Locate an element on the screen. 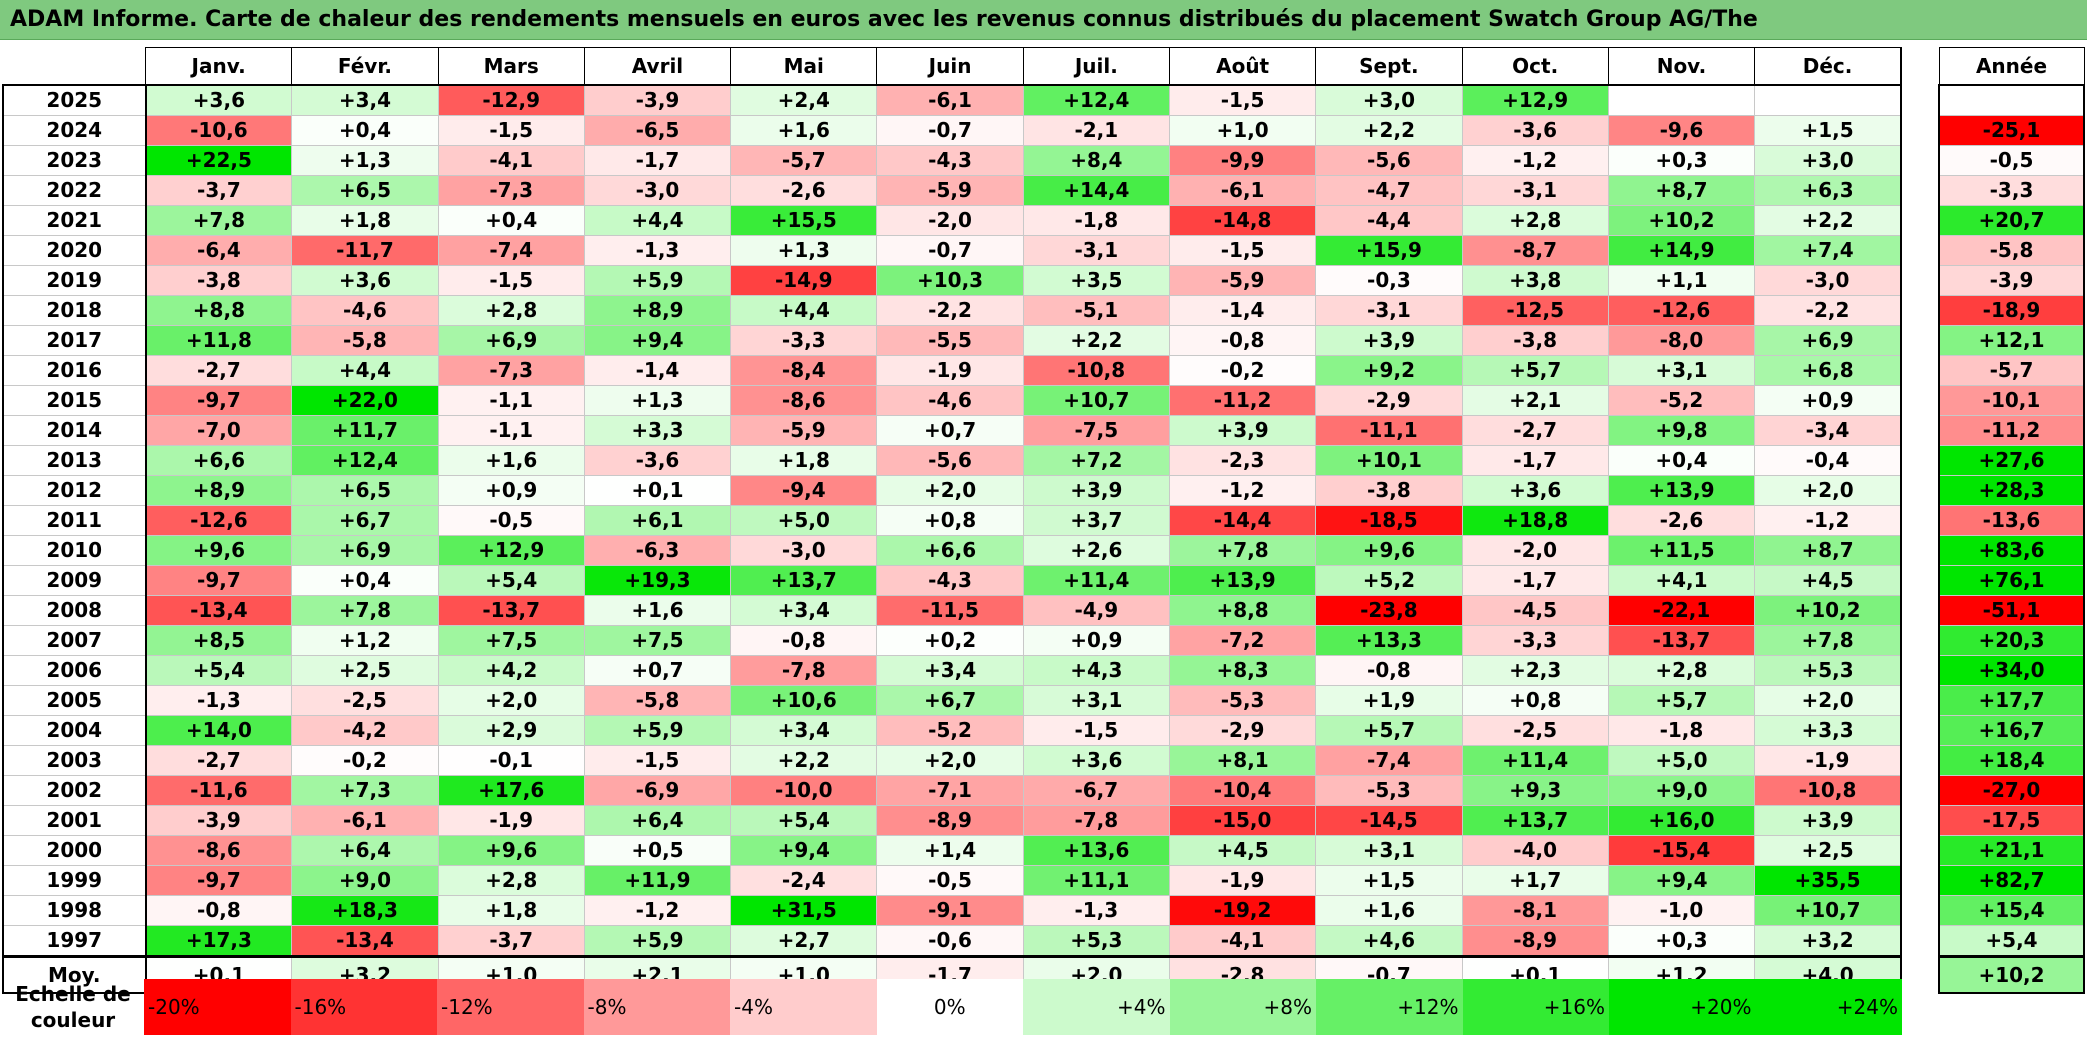  heatmap-cell: -5,9 is located at coordinates (804, 430).